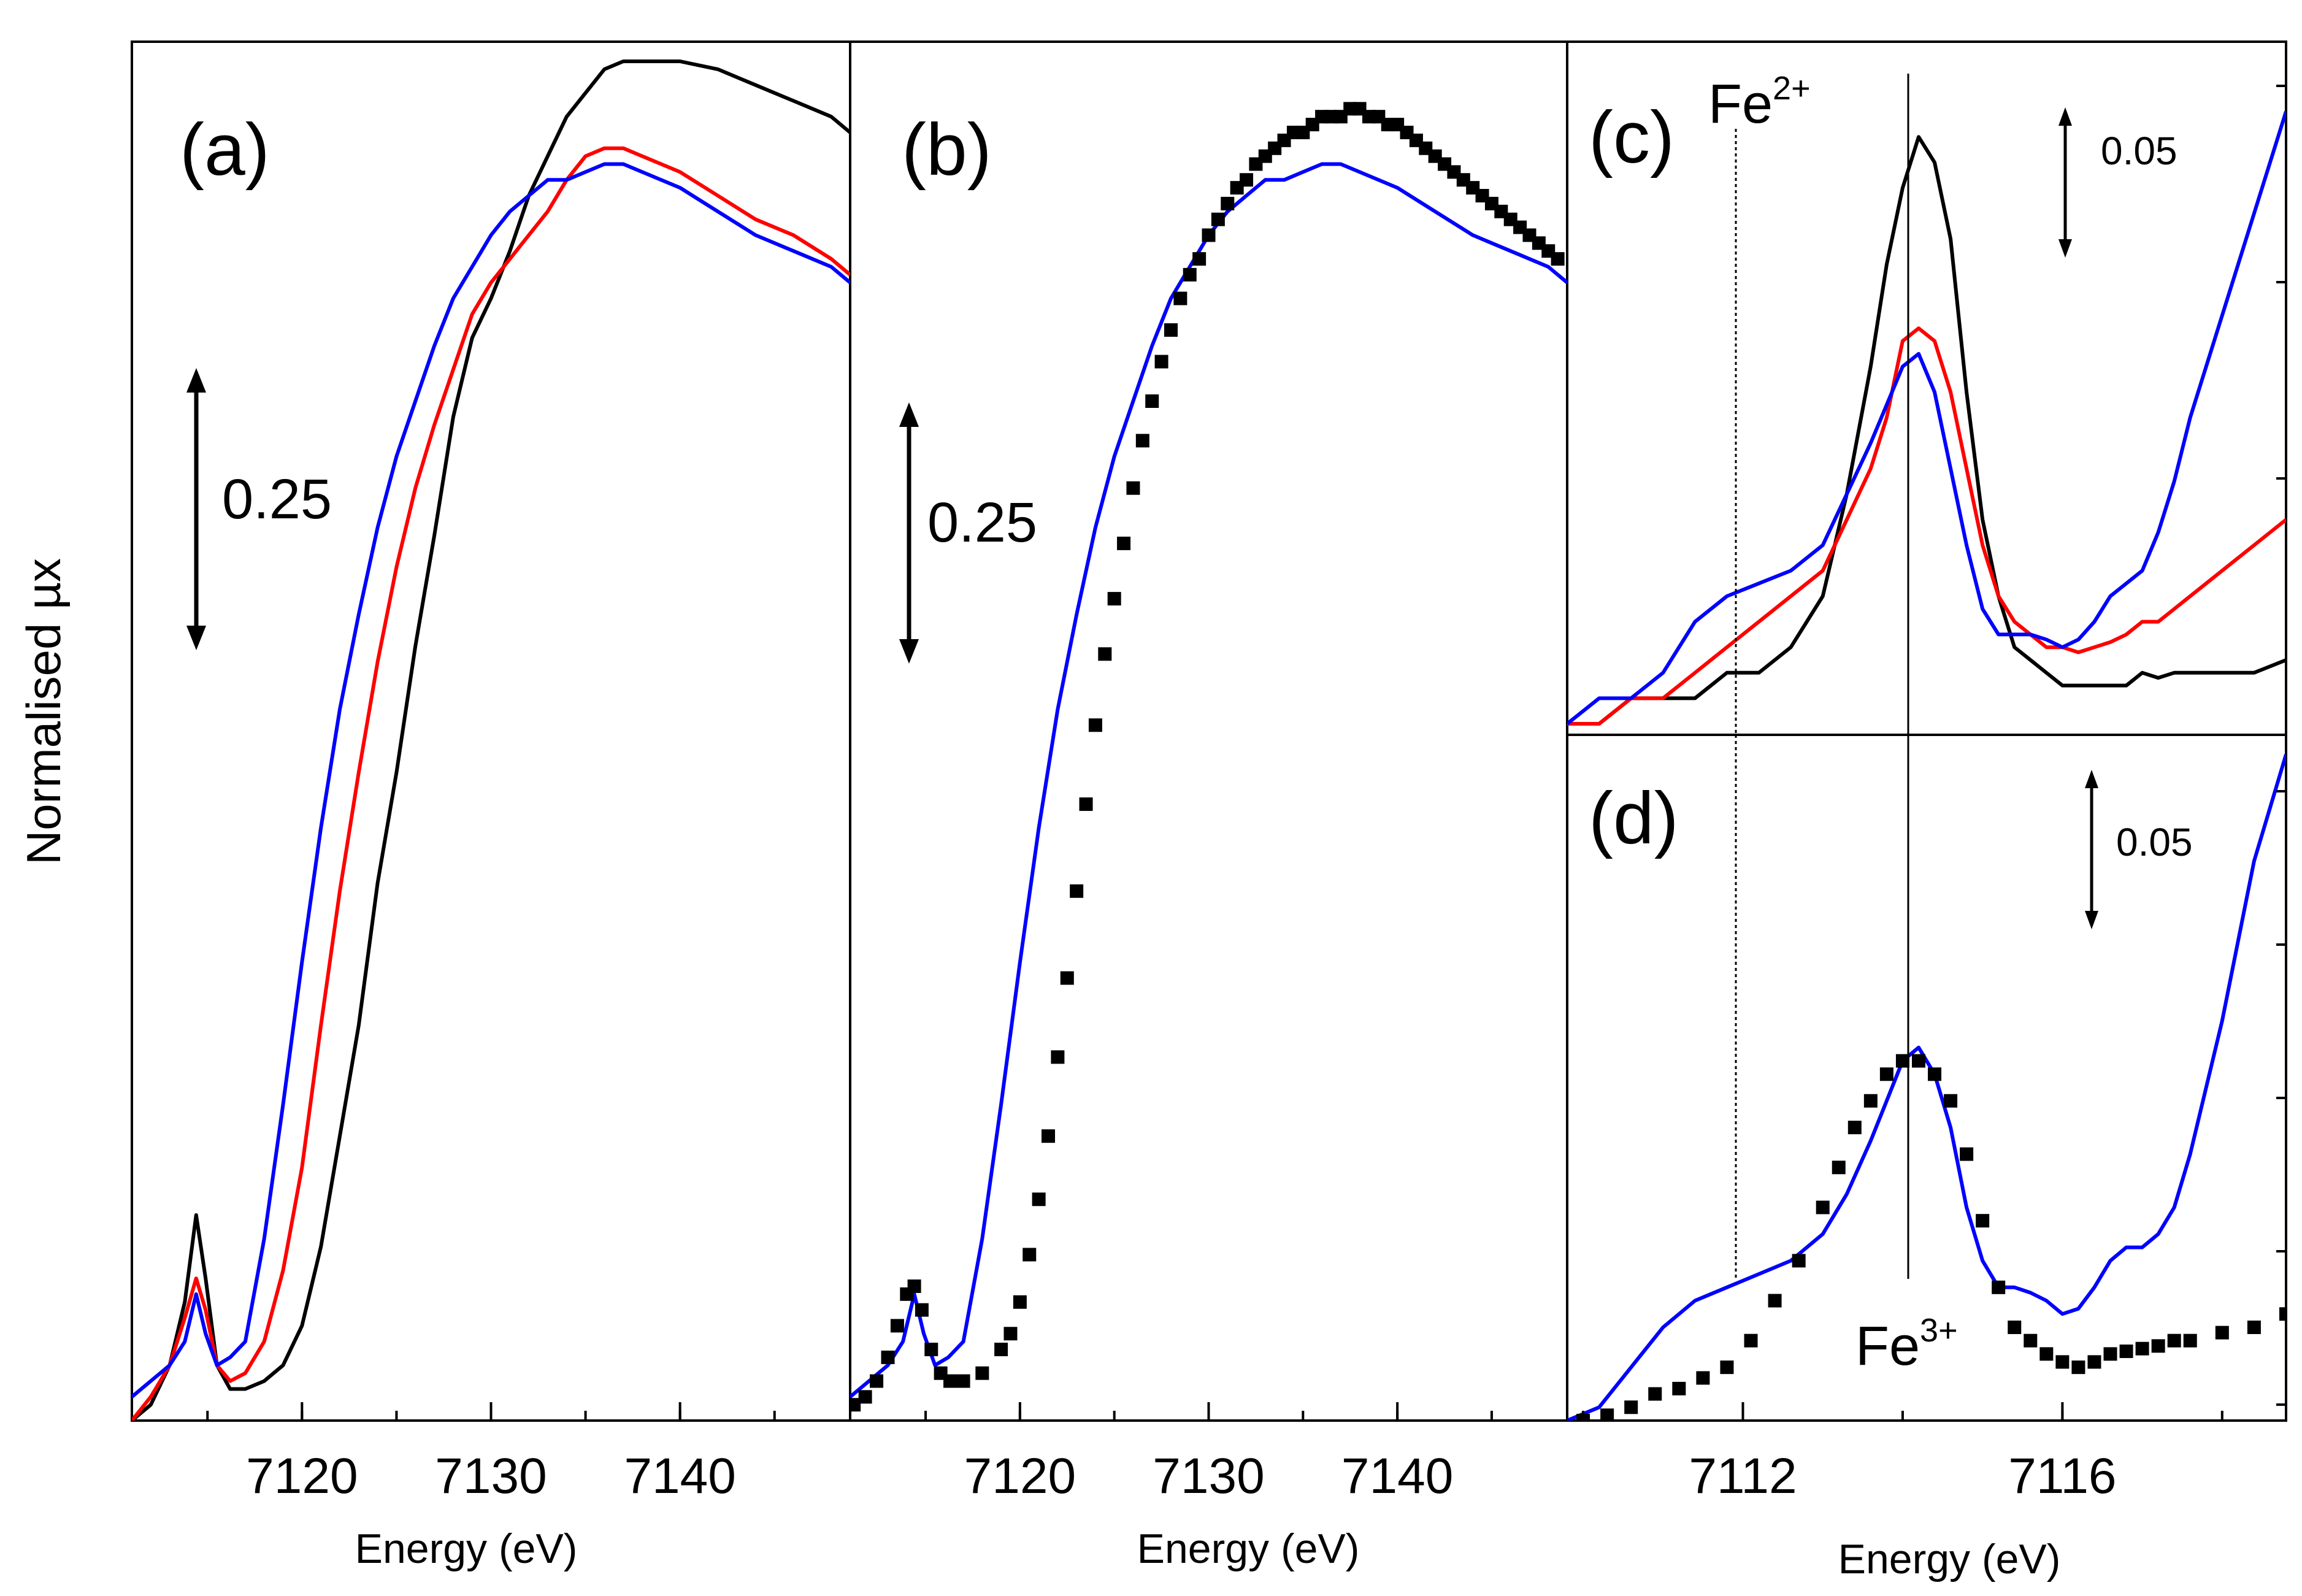 The width and height of the screenshot is (2302, 1596). What do you see at coordinates (1926, 526) in the screenshot?
I see `series-line-c-red` at bounding box center [1926, 526].